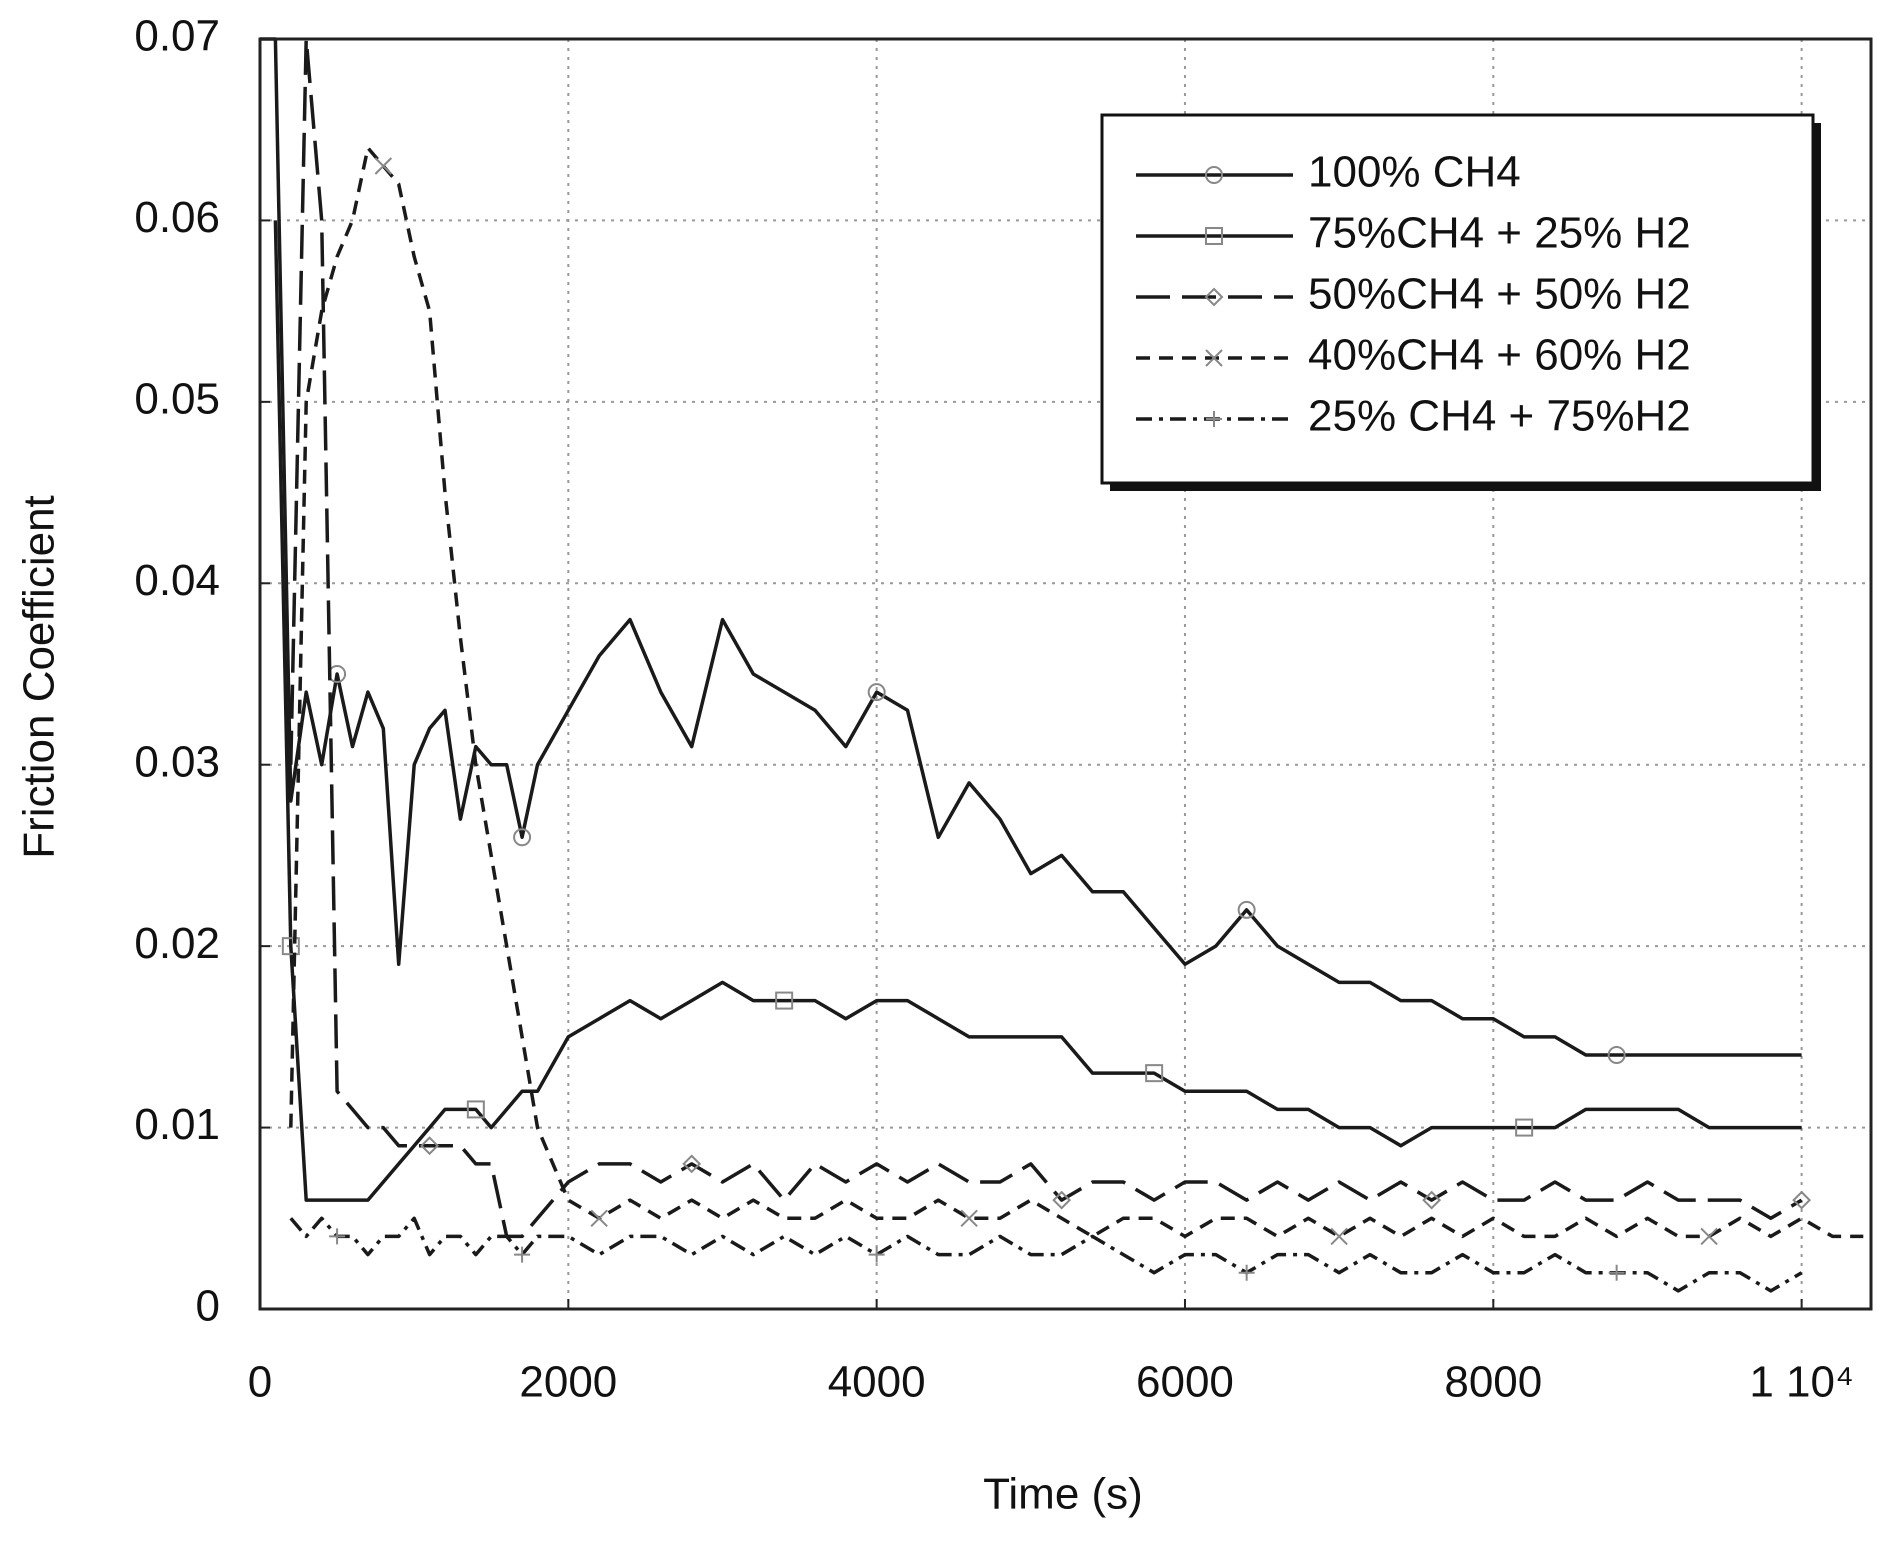 The height and width of the screenshot is (1541, 1895). Describe the element at coordinates (1414, 172) in the screenshot. I see `legend-label: 100% CH4` at that location.